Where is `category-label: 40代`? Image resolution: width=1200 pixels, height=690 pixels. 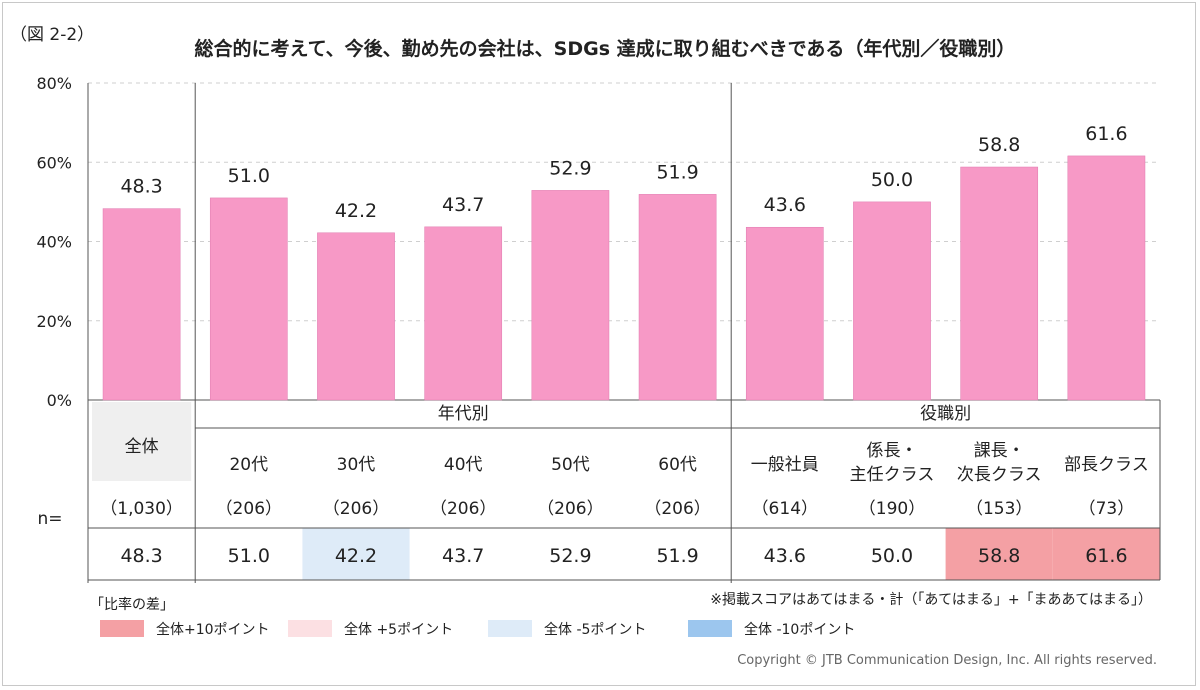 category-label: 40代 is located at coordinates (463, 465).